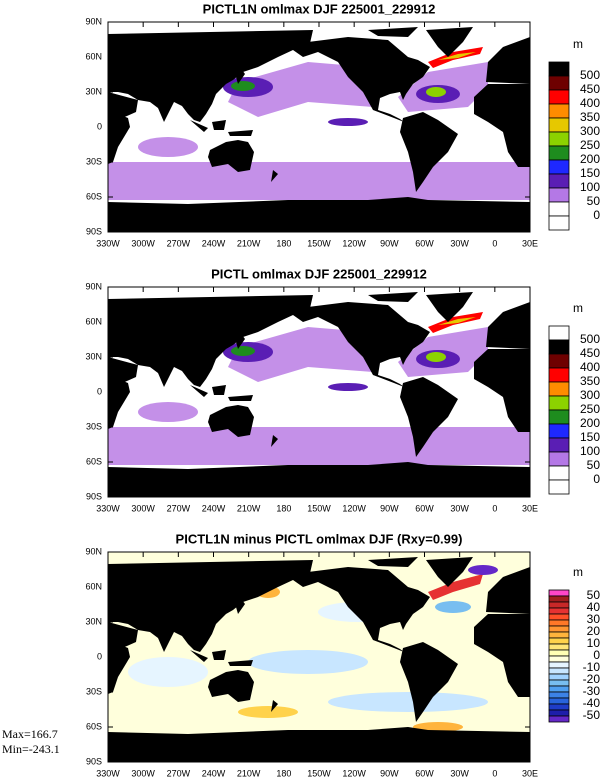 The height and width of the screenshot is (782, 609). What do you see at coordinates (354, 243) in the screenshot?
I see `lon-label: 120W` at bounding box center [354, 243].